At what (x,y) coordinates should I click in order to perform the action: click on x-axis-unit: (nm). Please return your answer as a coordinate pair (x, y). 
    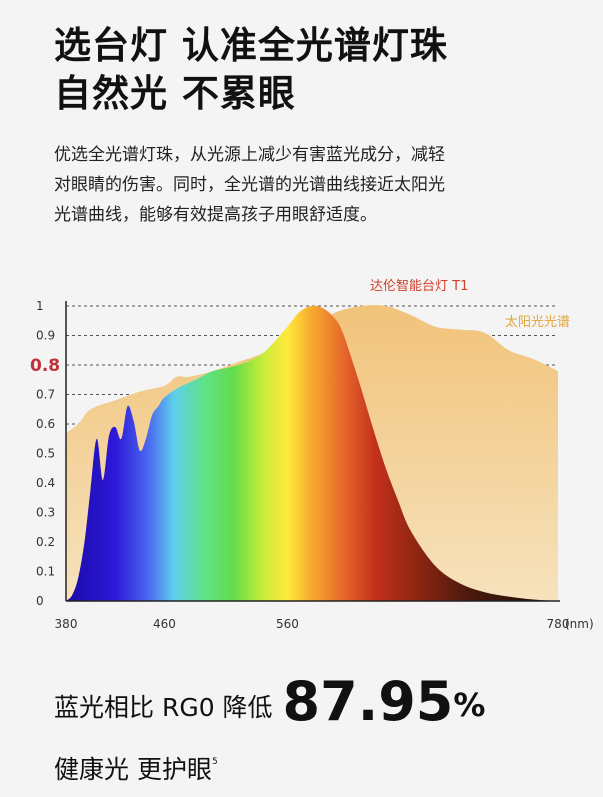
    Looking at the image, I should click on (579, 624).